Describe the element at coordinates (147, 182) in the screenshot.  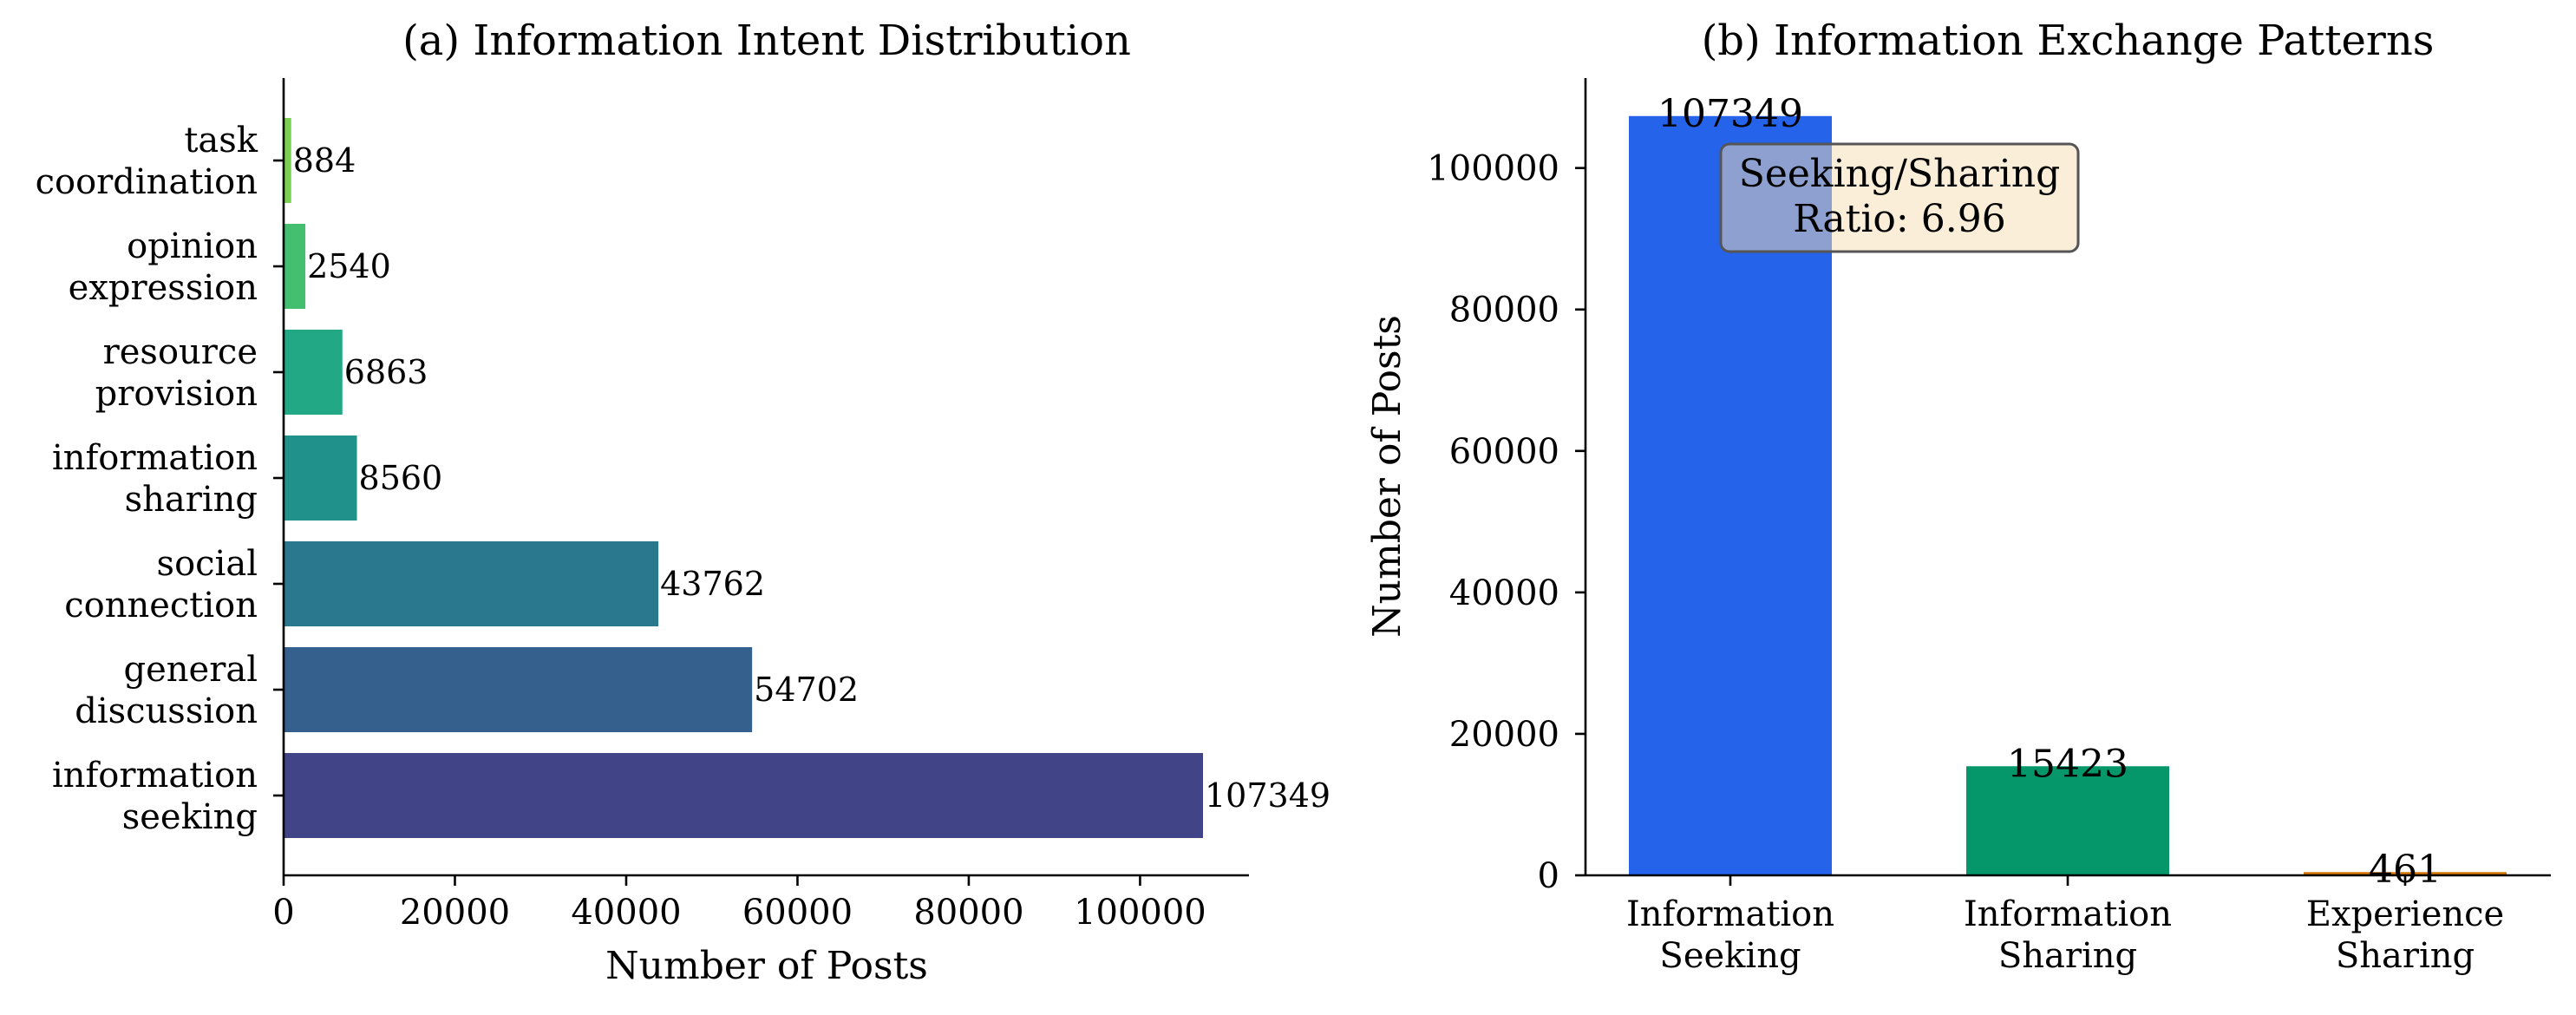
I see `y-tick-label-a-6-1: coordination` at that location.